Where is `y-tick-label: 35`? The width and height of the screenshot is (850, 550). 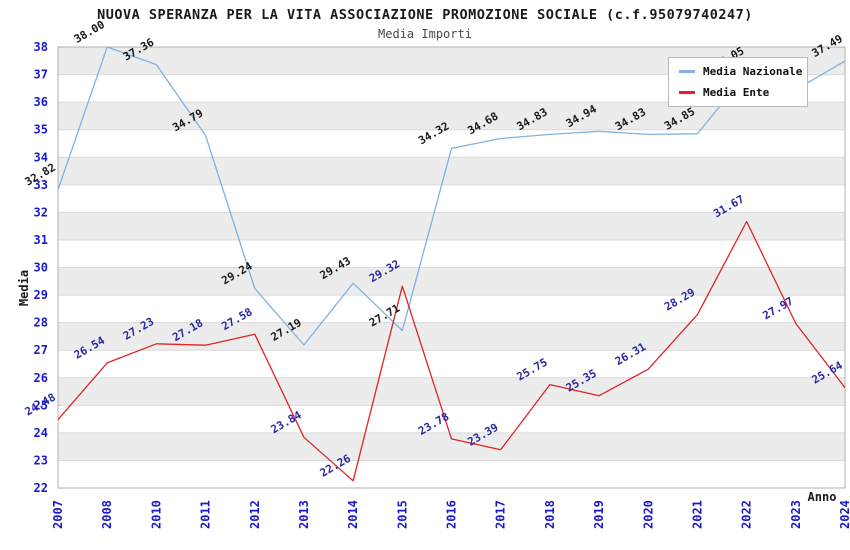 y-tick-label: 35 is located at coordinates (41, 130).